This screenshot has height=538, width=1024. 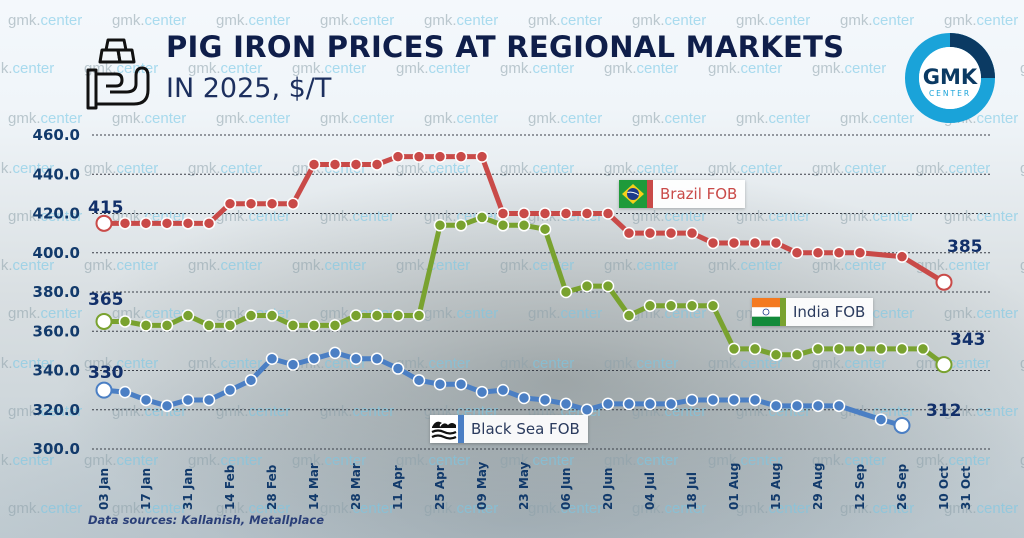 What do you see at coordinates (440, 487) in the screenshot?
I see `x-tick-label: 25 Apr` at bounding box center [440, 487].